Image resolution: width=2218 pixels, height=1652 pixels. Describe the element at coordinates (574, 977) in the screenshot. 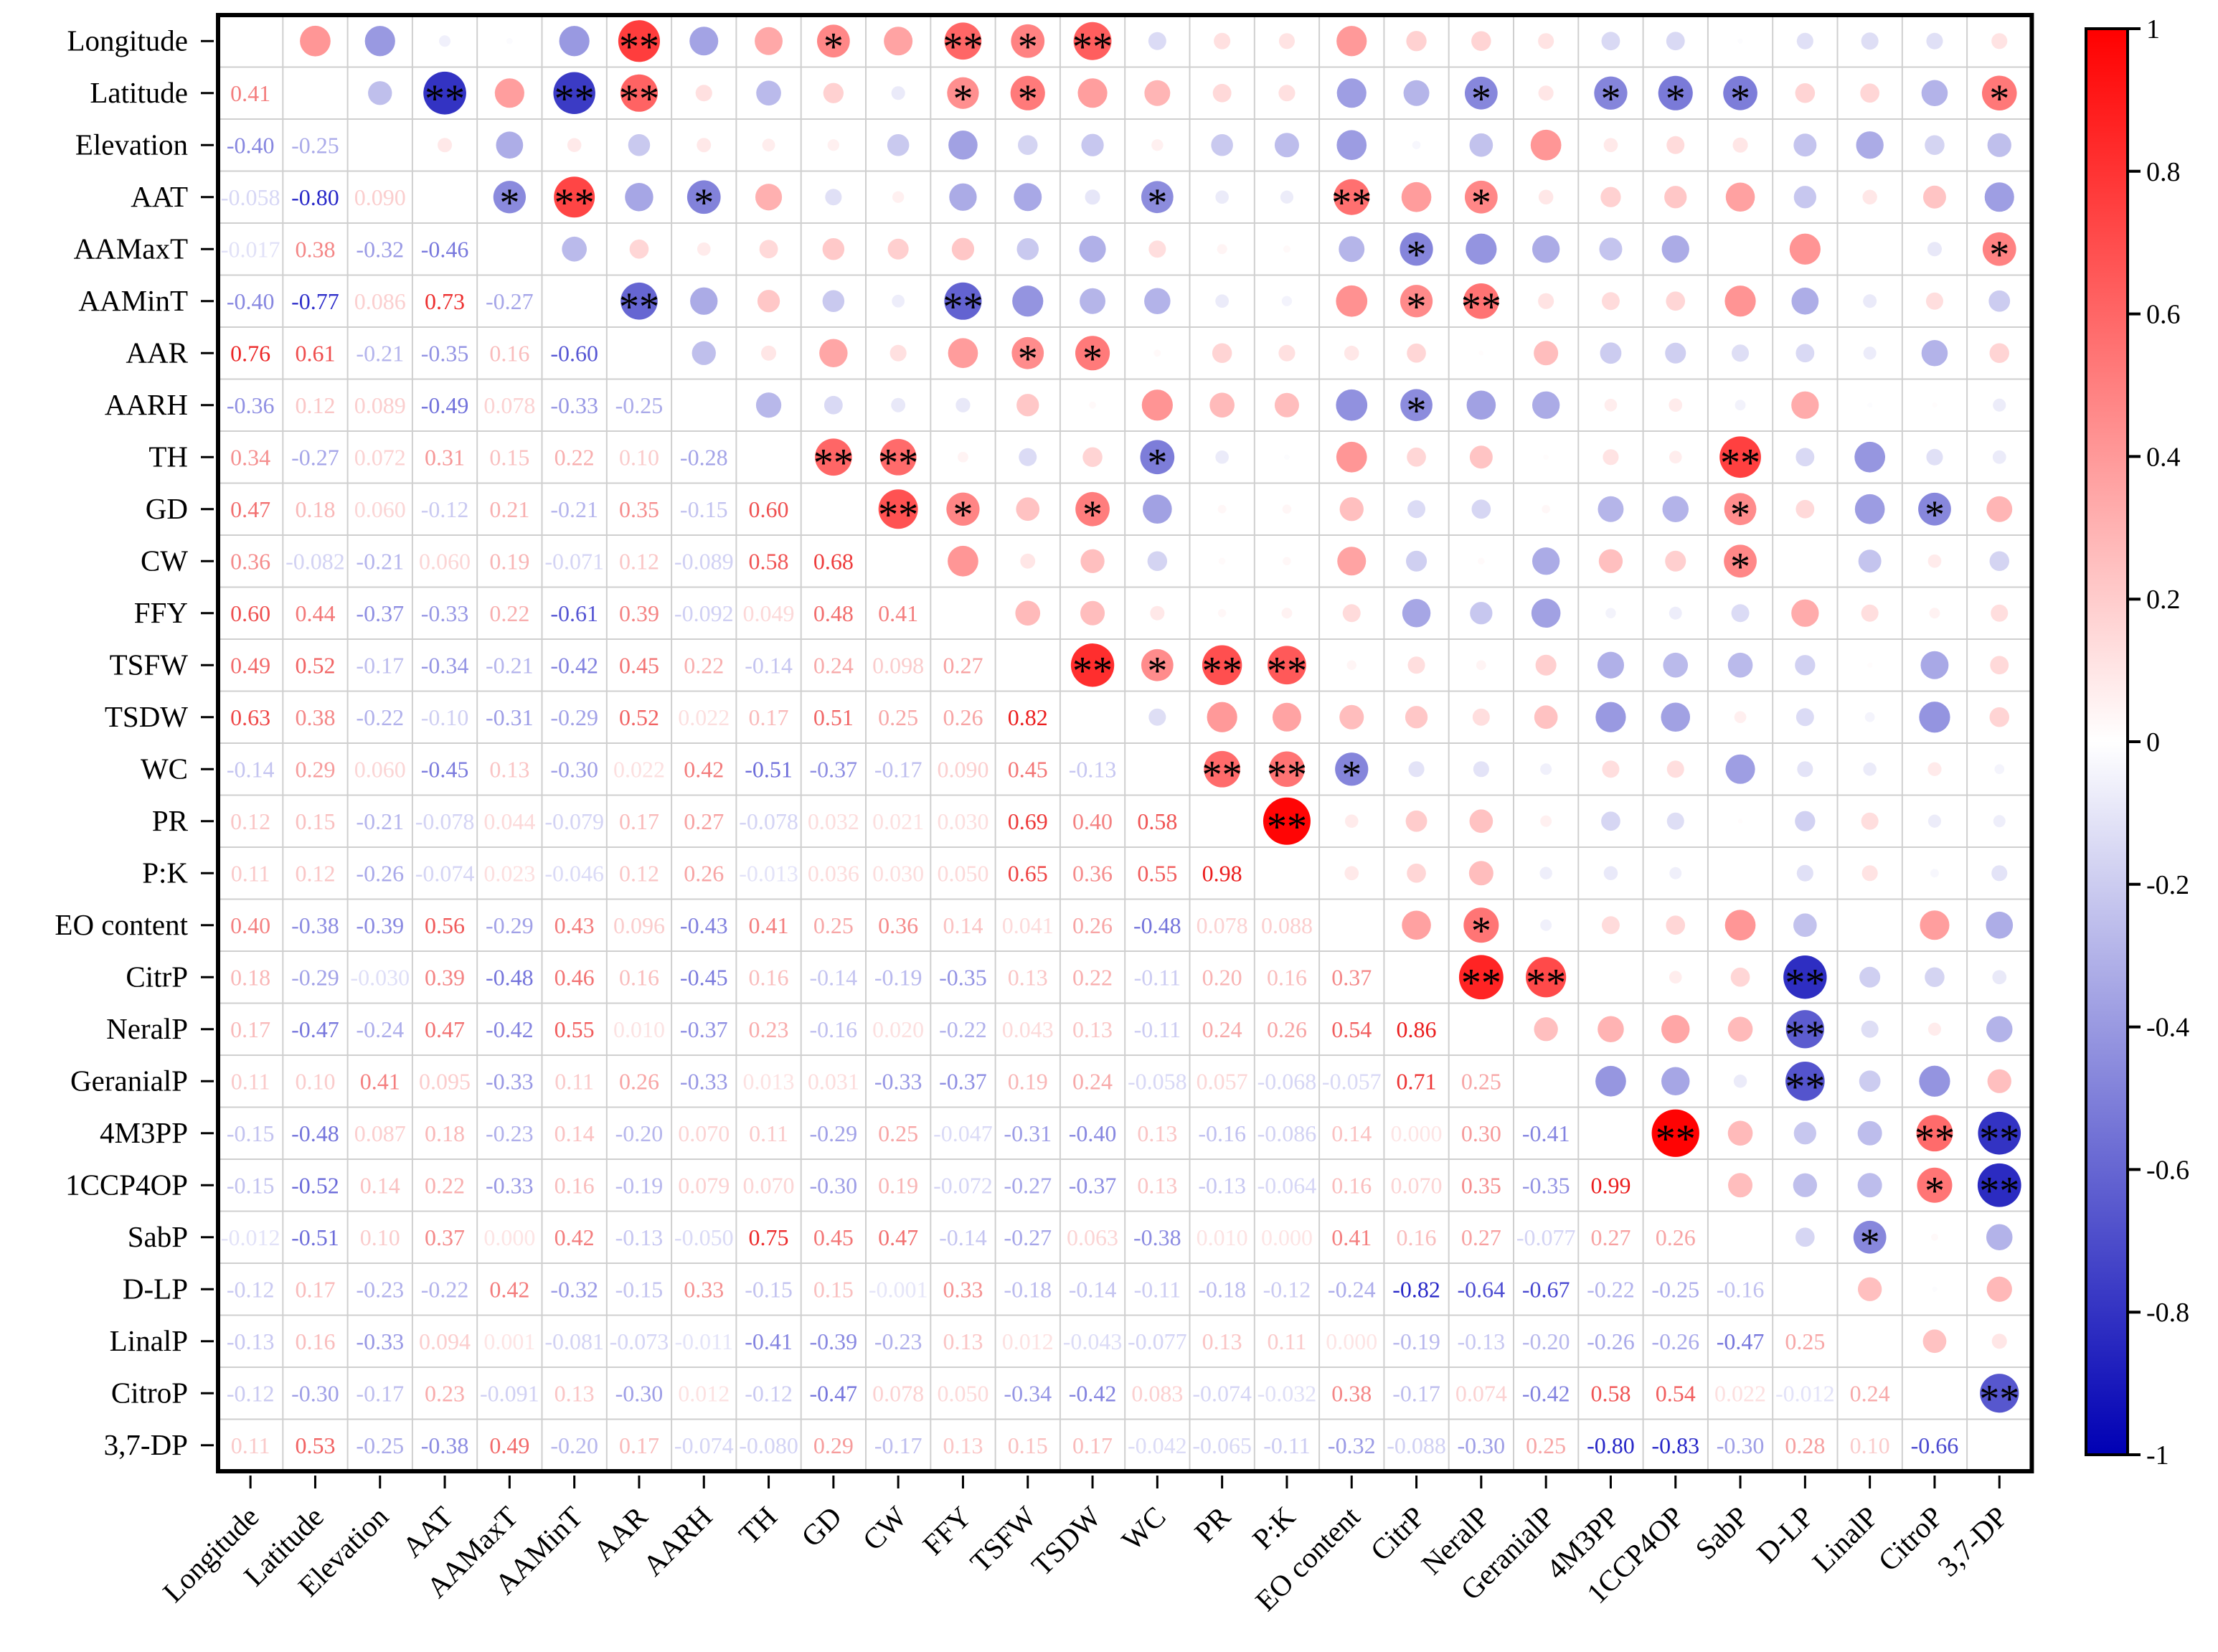

I see `corr-value-18-5: 0.46` at that location.